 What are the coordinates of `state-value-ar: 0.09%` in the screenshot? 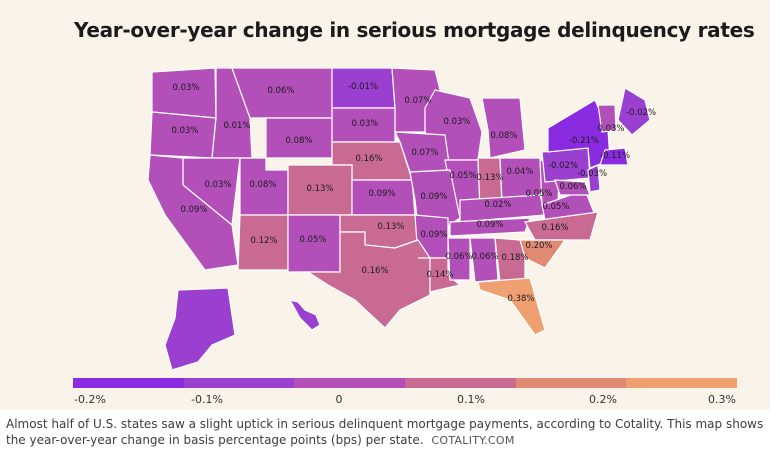 It's located at (433, 235).